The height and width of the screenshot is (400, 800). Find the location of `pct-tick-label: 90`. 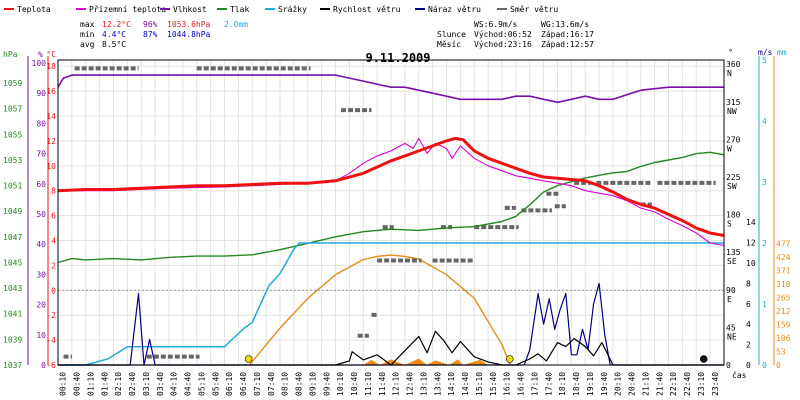

pct-tick-label: 90 is located at coordinates (41, 93).